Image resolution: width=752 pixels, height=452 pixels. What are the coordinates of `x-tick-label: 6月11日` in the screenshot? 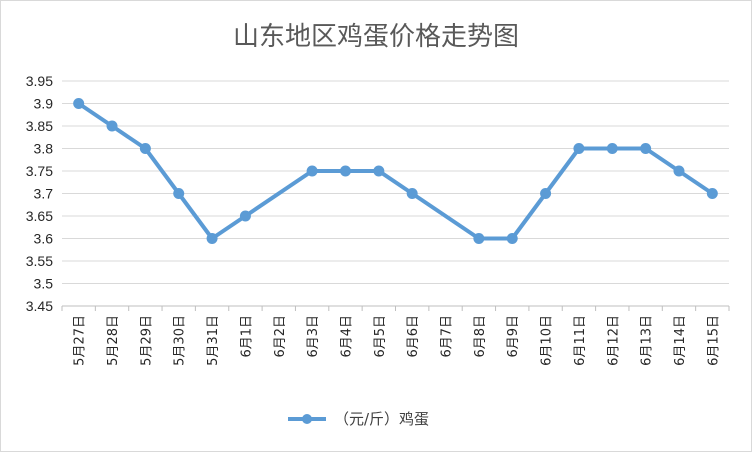 It's located at (580, 340).